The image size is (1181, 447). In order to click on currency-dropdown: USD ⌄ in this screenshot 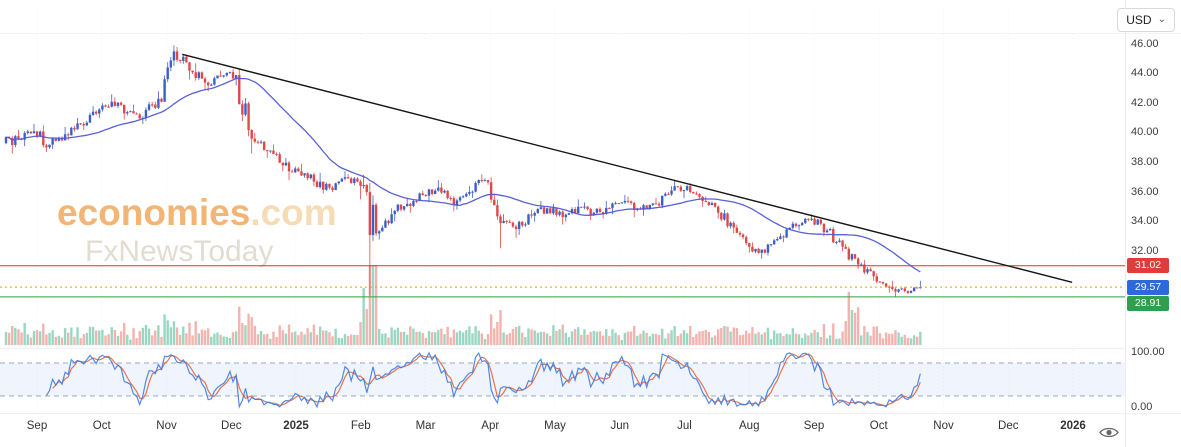, I will do `click(1146, 20)`.